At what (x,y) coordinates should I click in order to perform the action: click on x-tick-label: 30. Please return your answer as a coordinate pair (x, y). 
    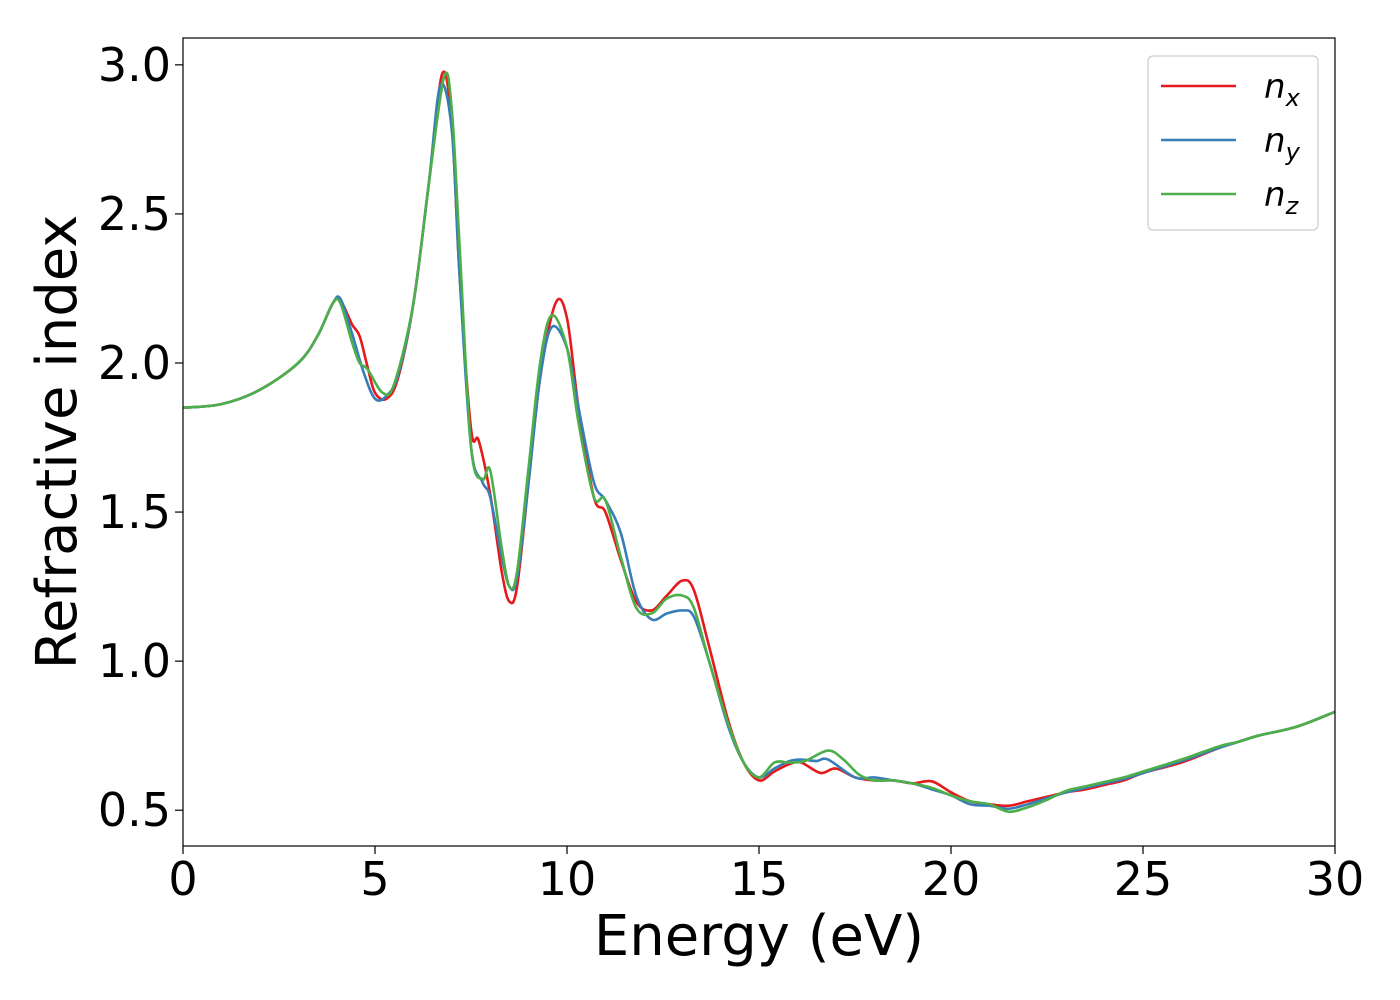
    Looking at the image, I should click on (1335, 879).